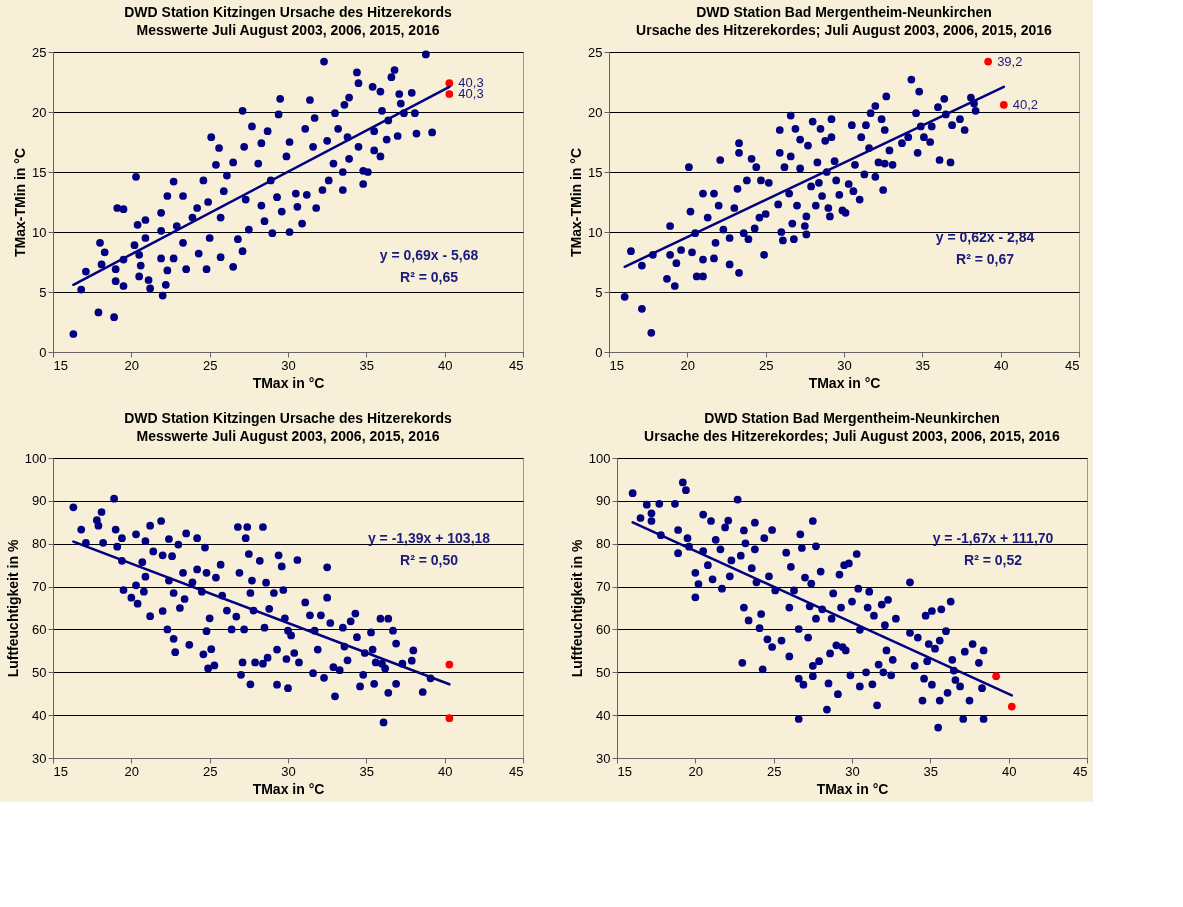 The image size is (1183, 907). I want to click on annotation: y = 0,69x - 5,68, so click(429, 255).